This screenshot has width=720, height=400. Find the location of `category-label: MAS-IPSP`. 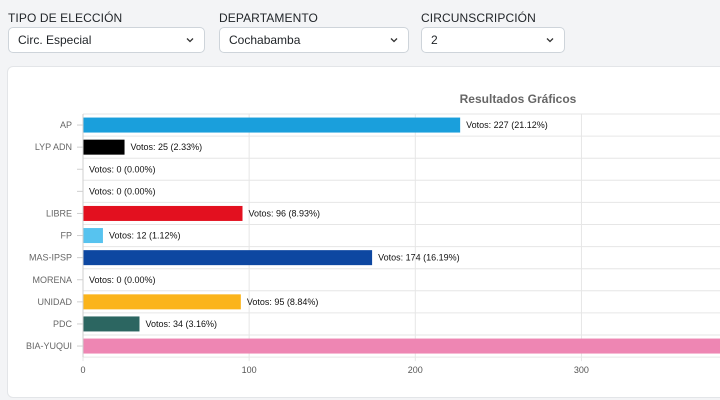

category-label: MAS-IPSP is located at coordinates (50, 258).